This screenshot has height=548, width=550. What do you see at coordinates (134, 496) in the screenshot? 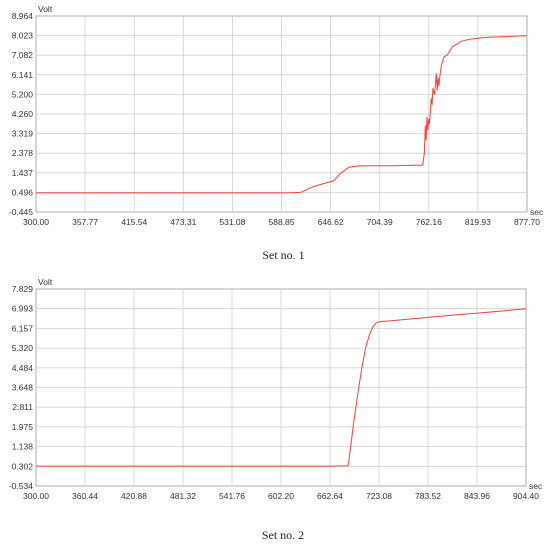
I see `x-tick-label: 420.88` at bounding box center [134, 496].